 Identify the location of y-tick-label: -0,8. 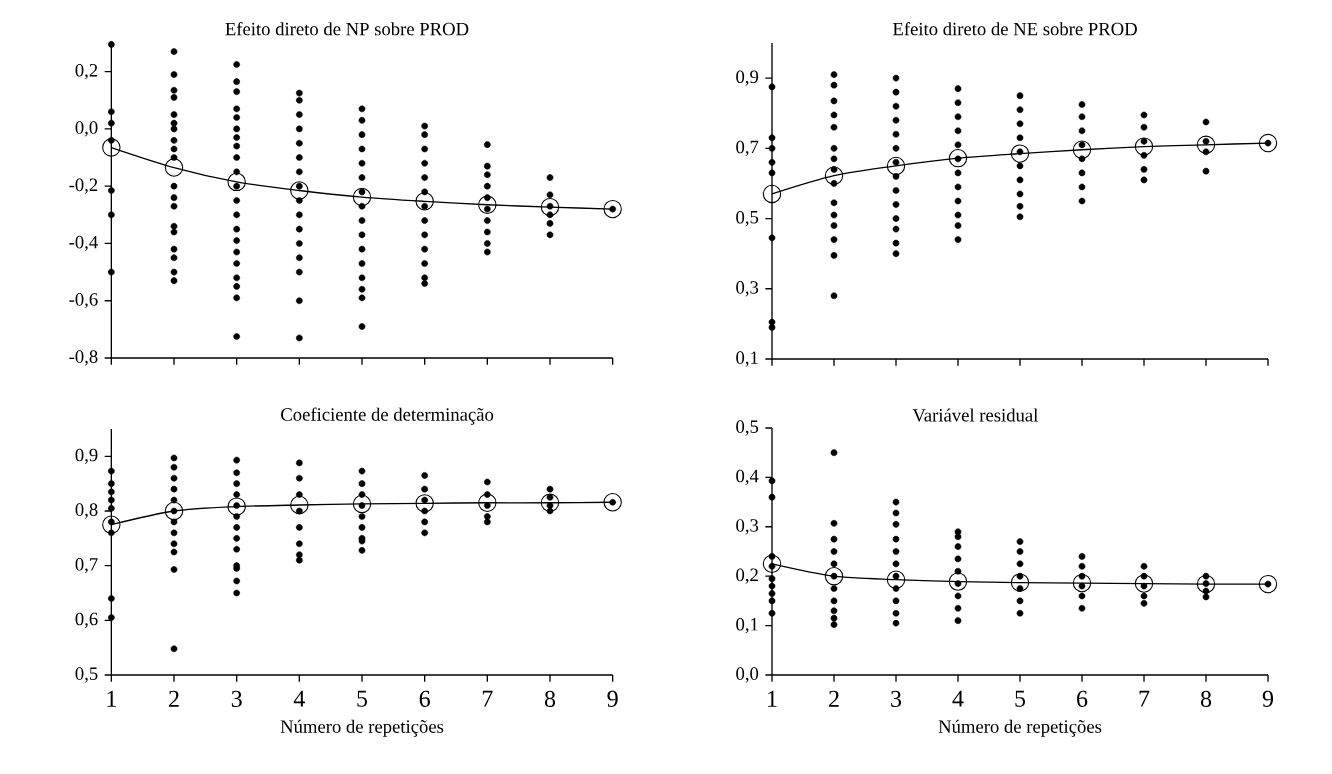
(83, 358).